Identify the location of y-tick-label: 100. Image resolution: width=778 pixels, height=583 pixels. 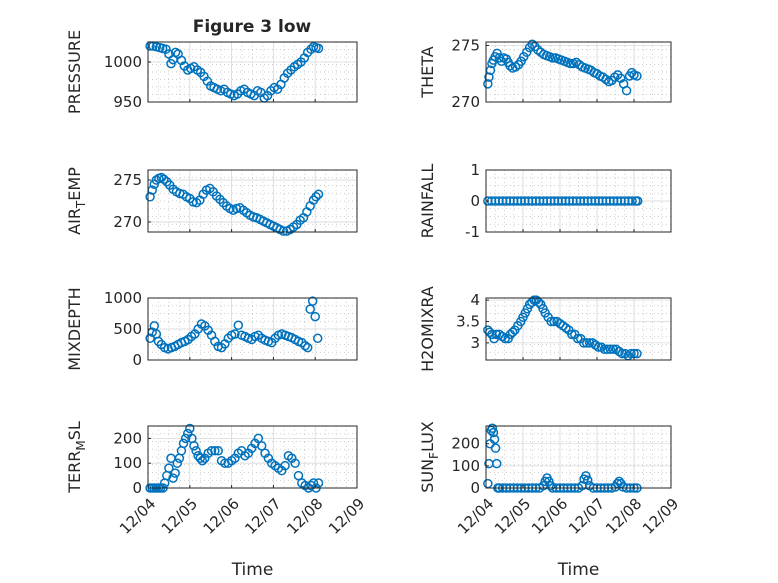
(465, 466).